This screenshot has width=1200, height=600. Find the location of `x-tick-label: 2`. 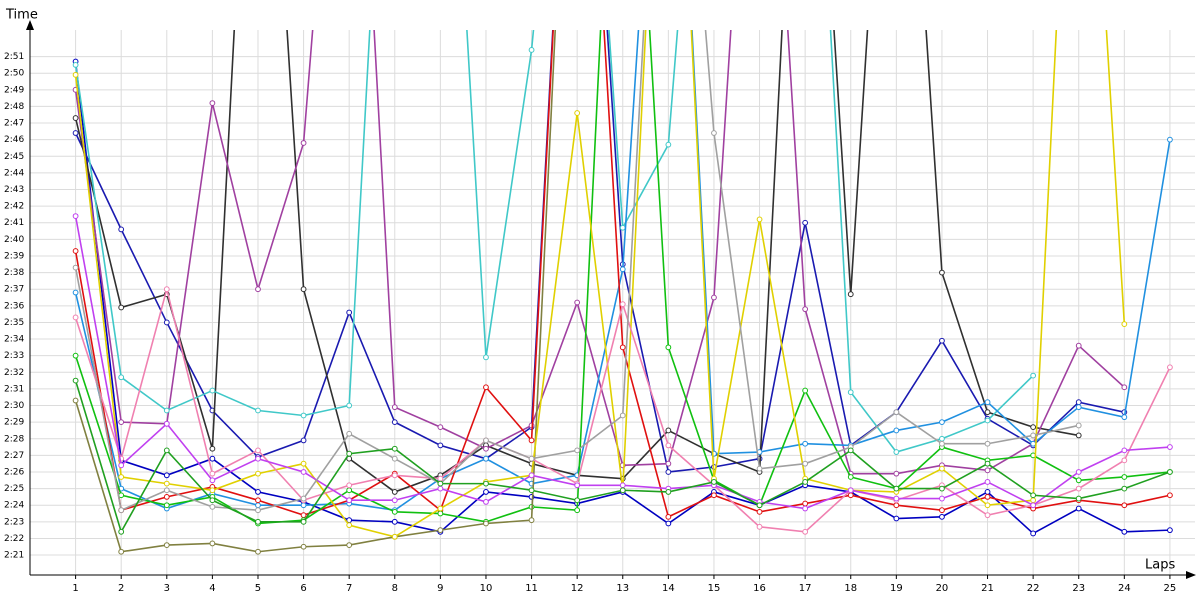

x-tick-label: 2 is located at coordinates (121, 588).